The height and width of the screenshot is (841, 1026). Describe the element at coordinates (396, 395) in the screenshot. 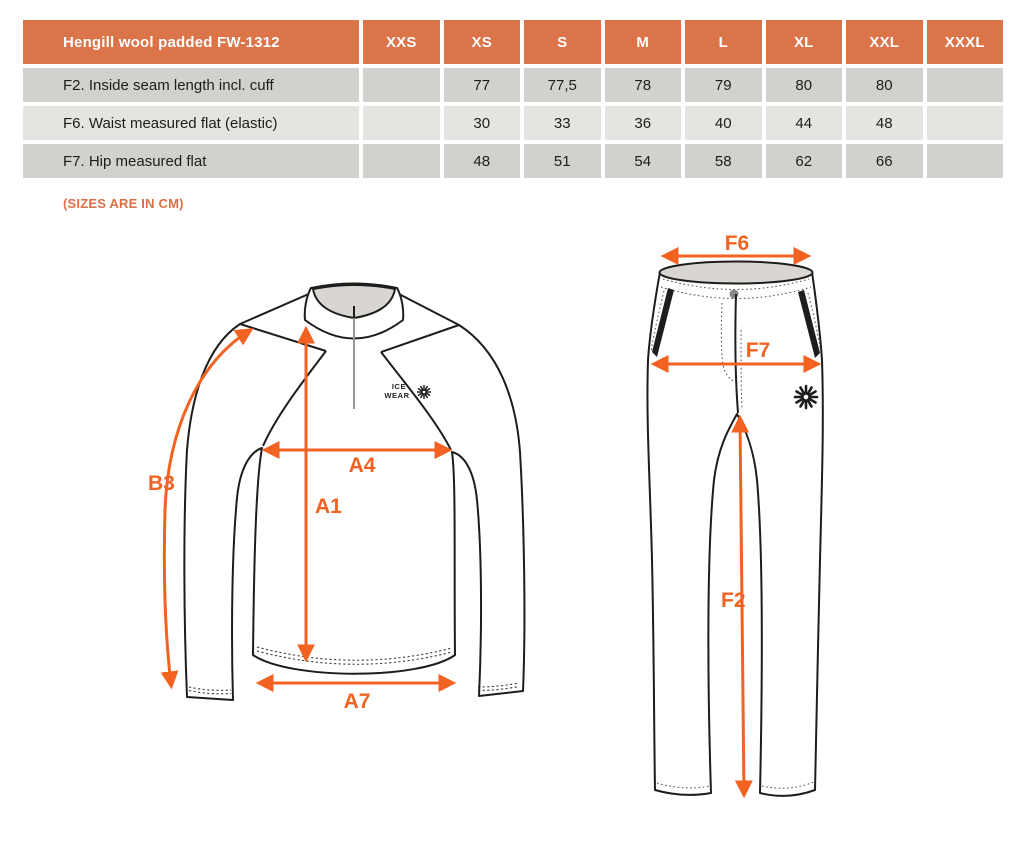

I see `logo-text-line2: WEAR` at that location.